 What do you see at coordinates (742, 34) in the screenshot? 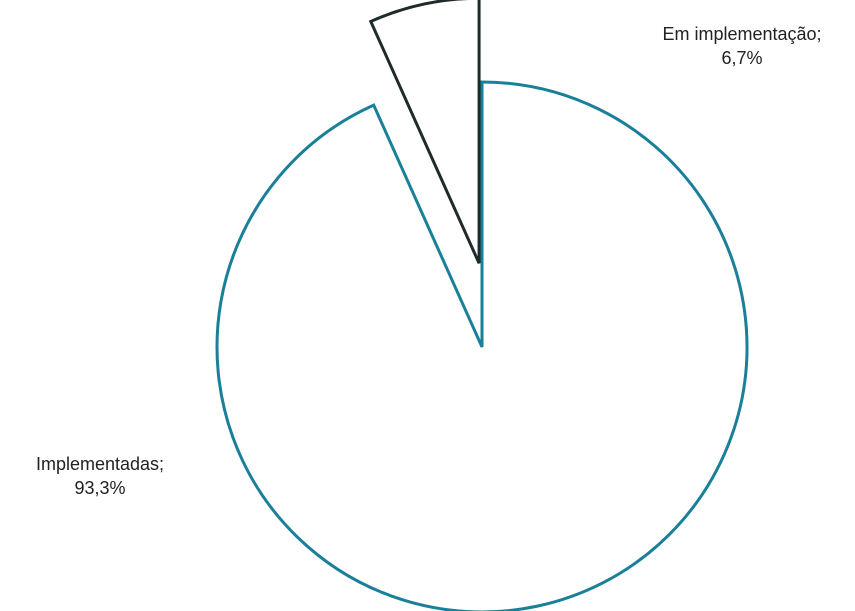
I see `slice-label-em-implementacao-name: Em implementação;` at bounding box center [742, 34].